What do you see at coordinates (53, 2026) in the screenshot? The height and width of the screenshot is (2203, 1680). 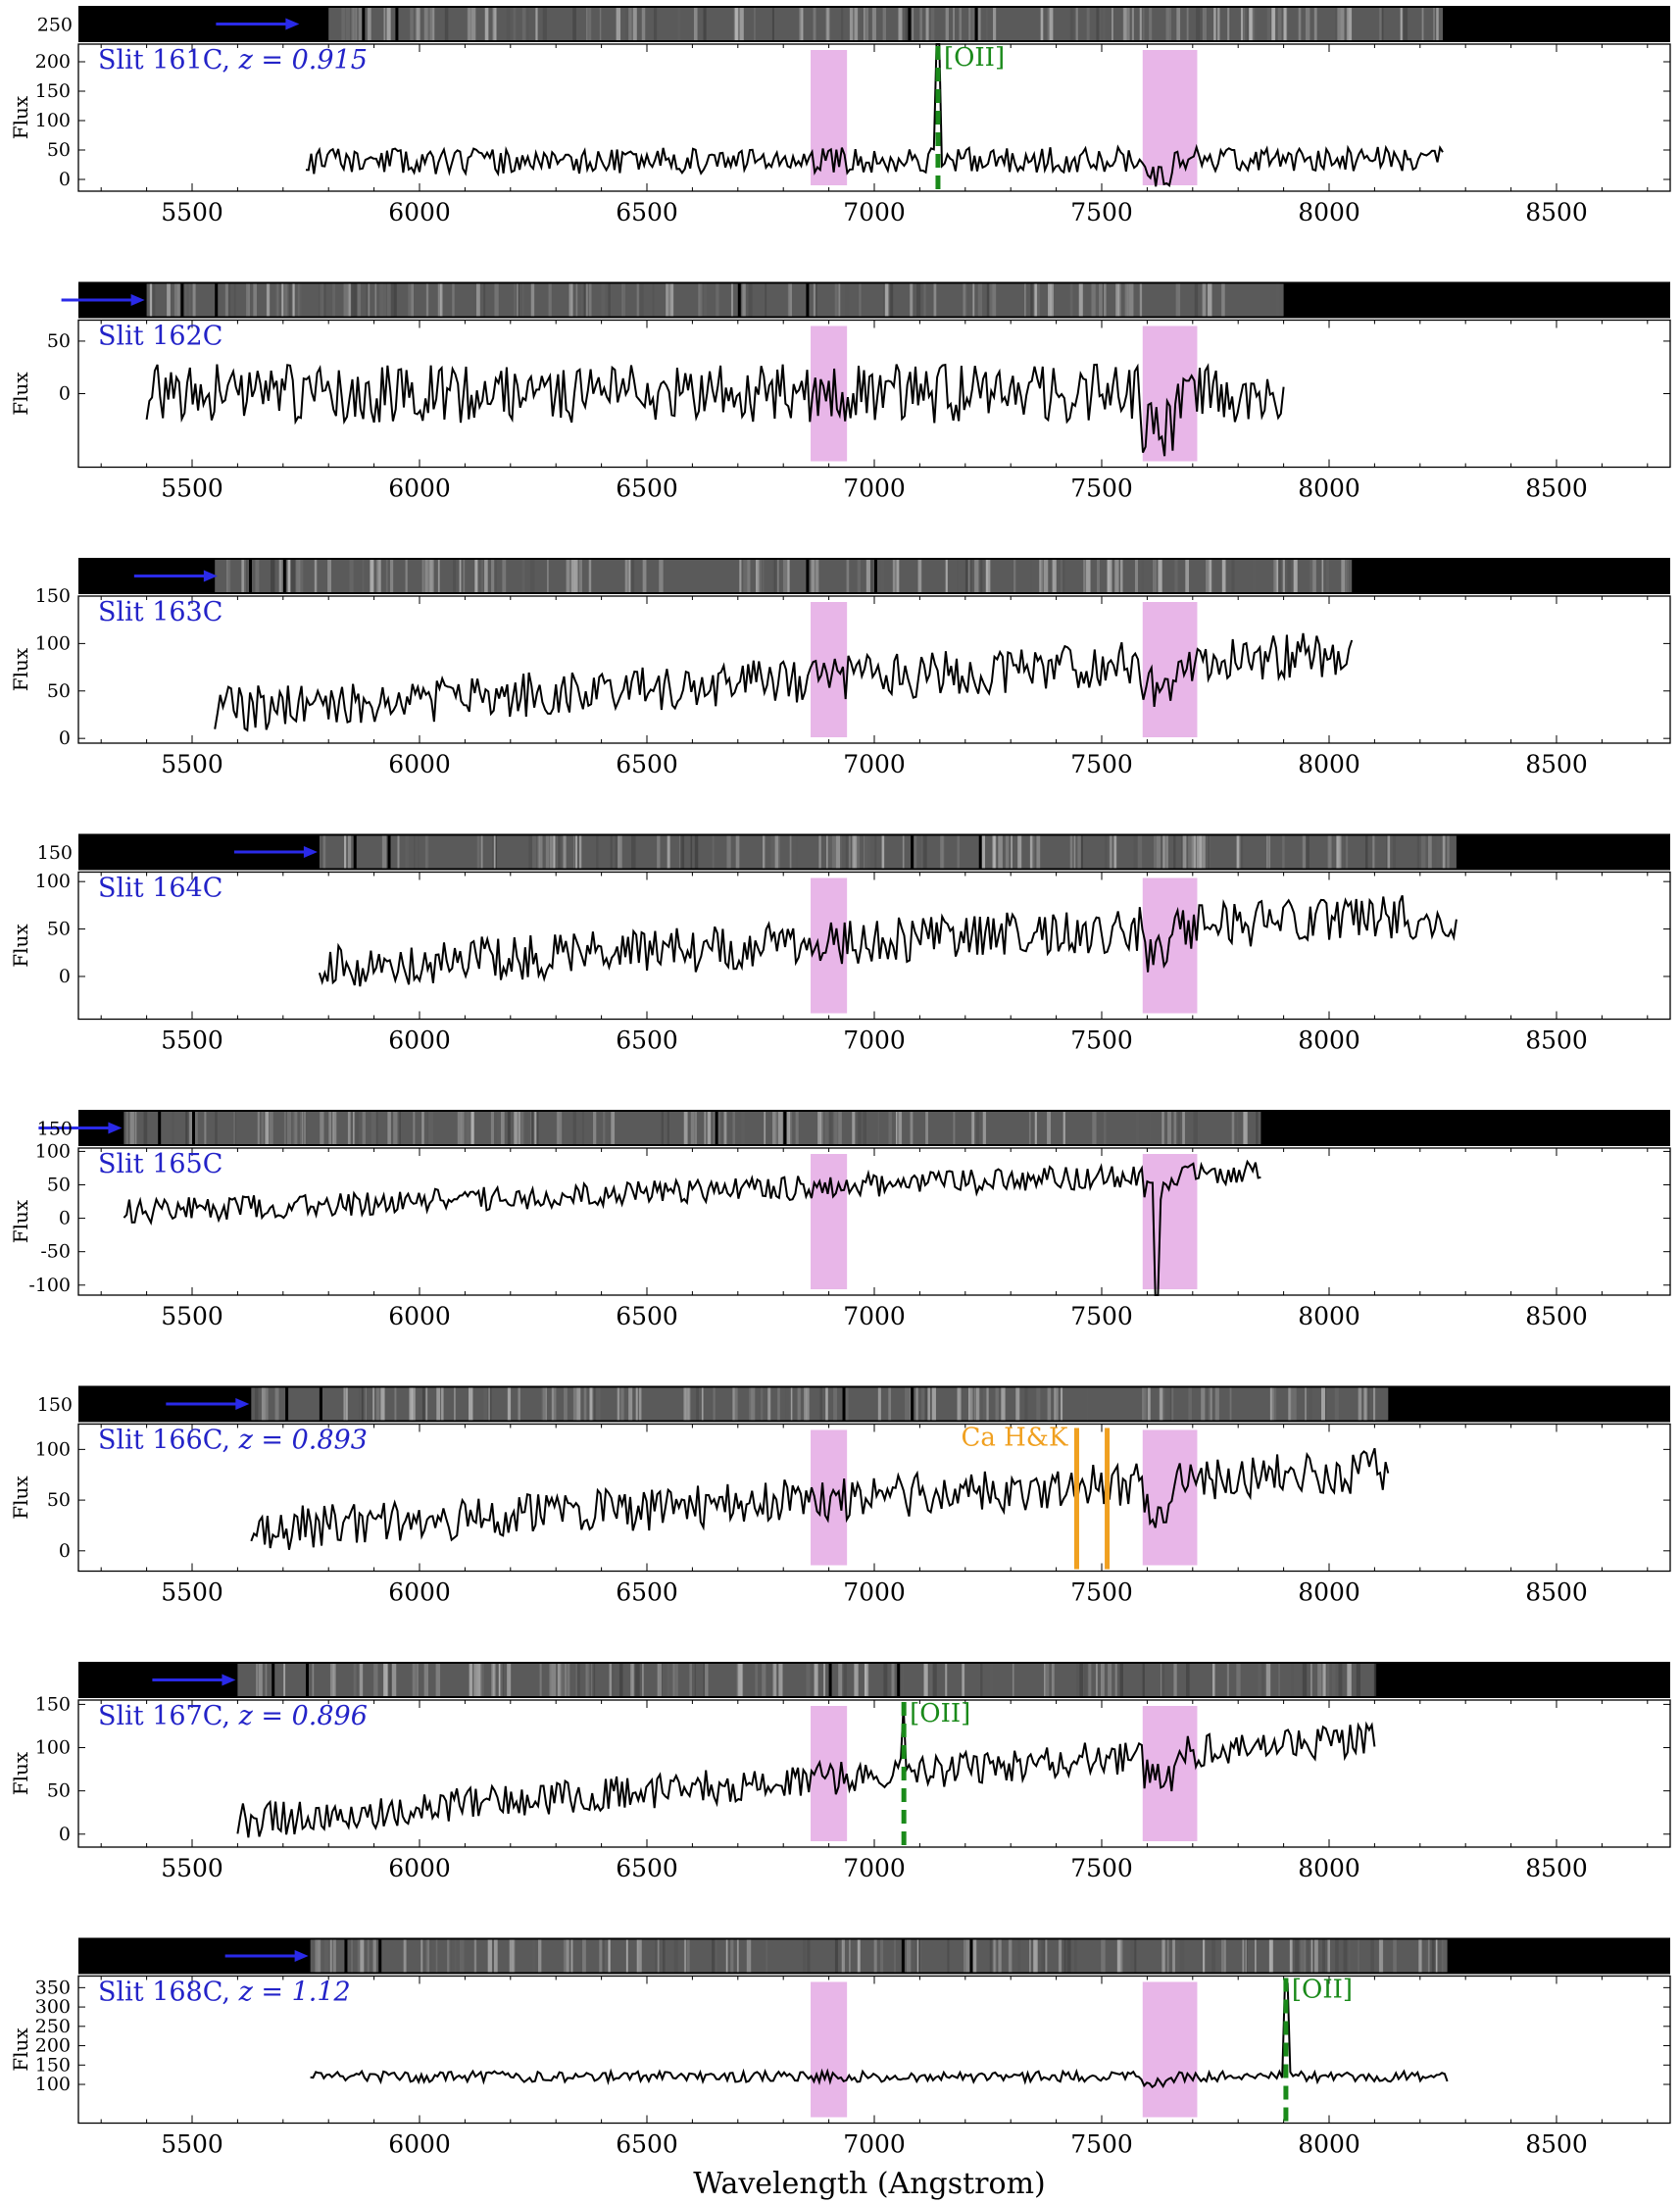 I see `y-tick-label: 250` at bounding box center [53, 2026].